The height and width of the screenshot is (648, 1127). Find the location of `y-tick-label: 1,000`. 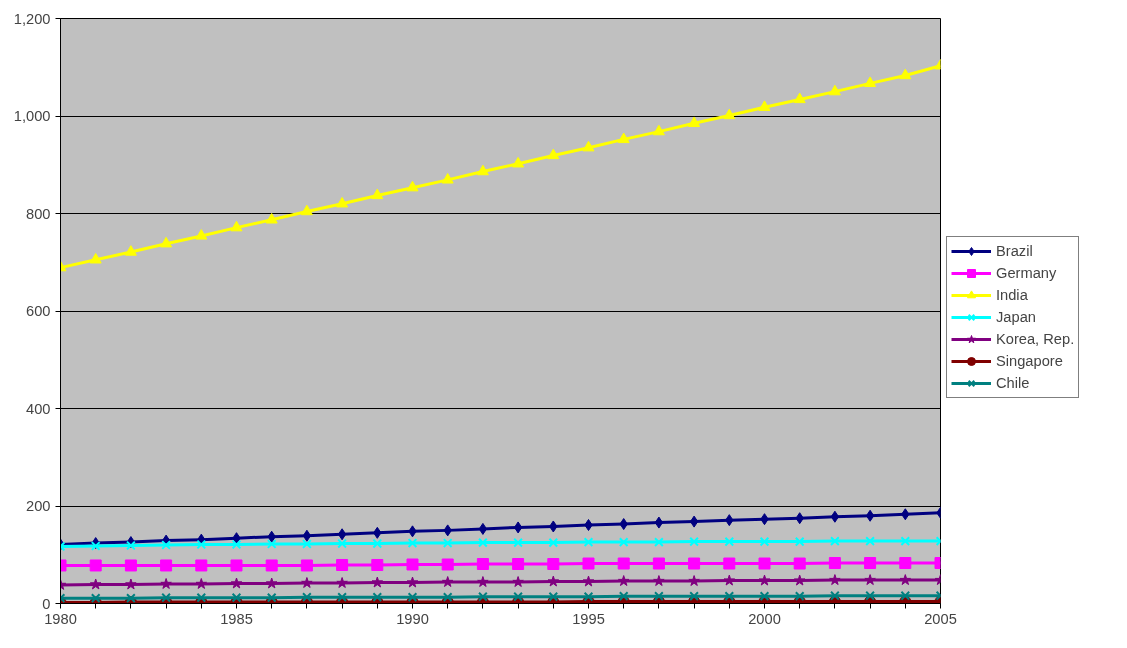

y-tick-label: 1,000 is located at coordinates (32, 116).